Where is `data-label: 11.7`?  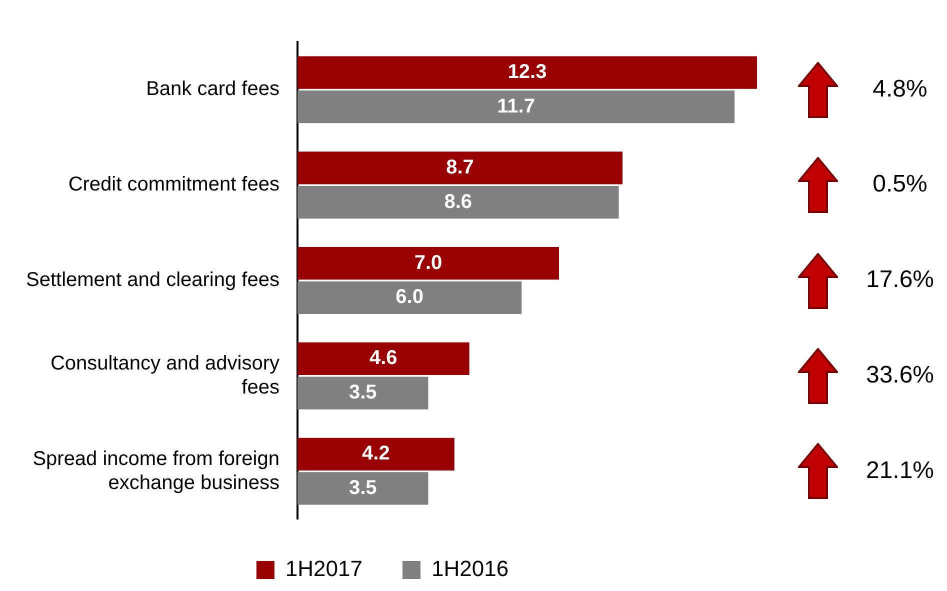 data-label: 11.7 is located at coordinates (516, 106).